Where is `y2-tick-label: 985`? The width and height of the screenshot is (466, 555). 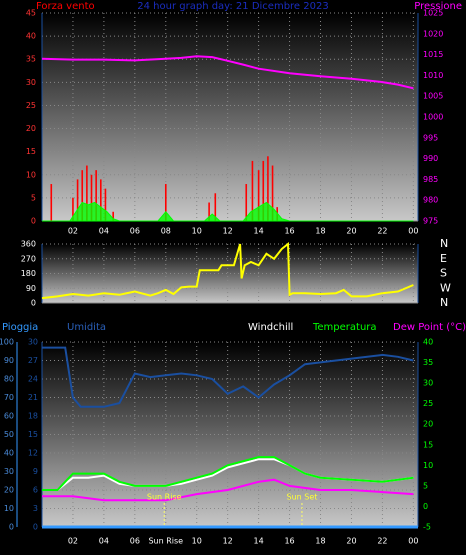 y2-tick-label: 985 is located at coordinates (430, 179).